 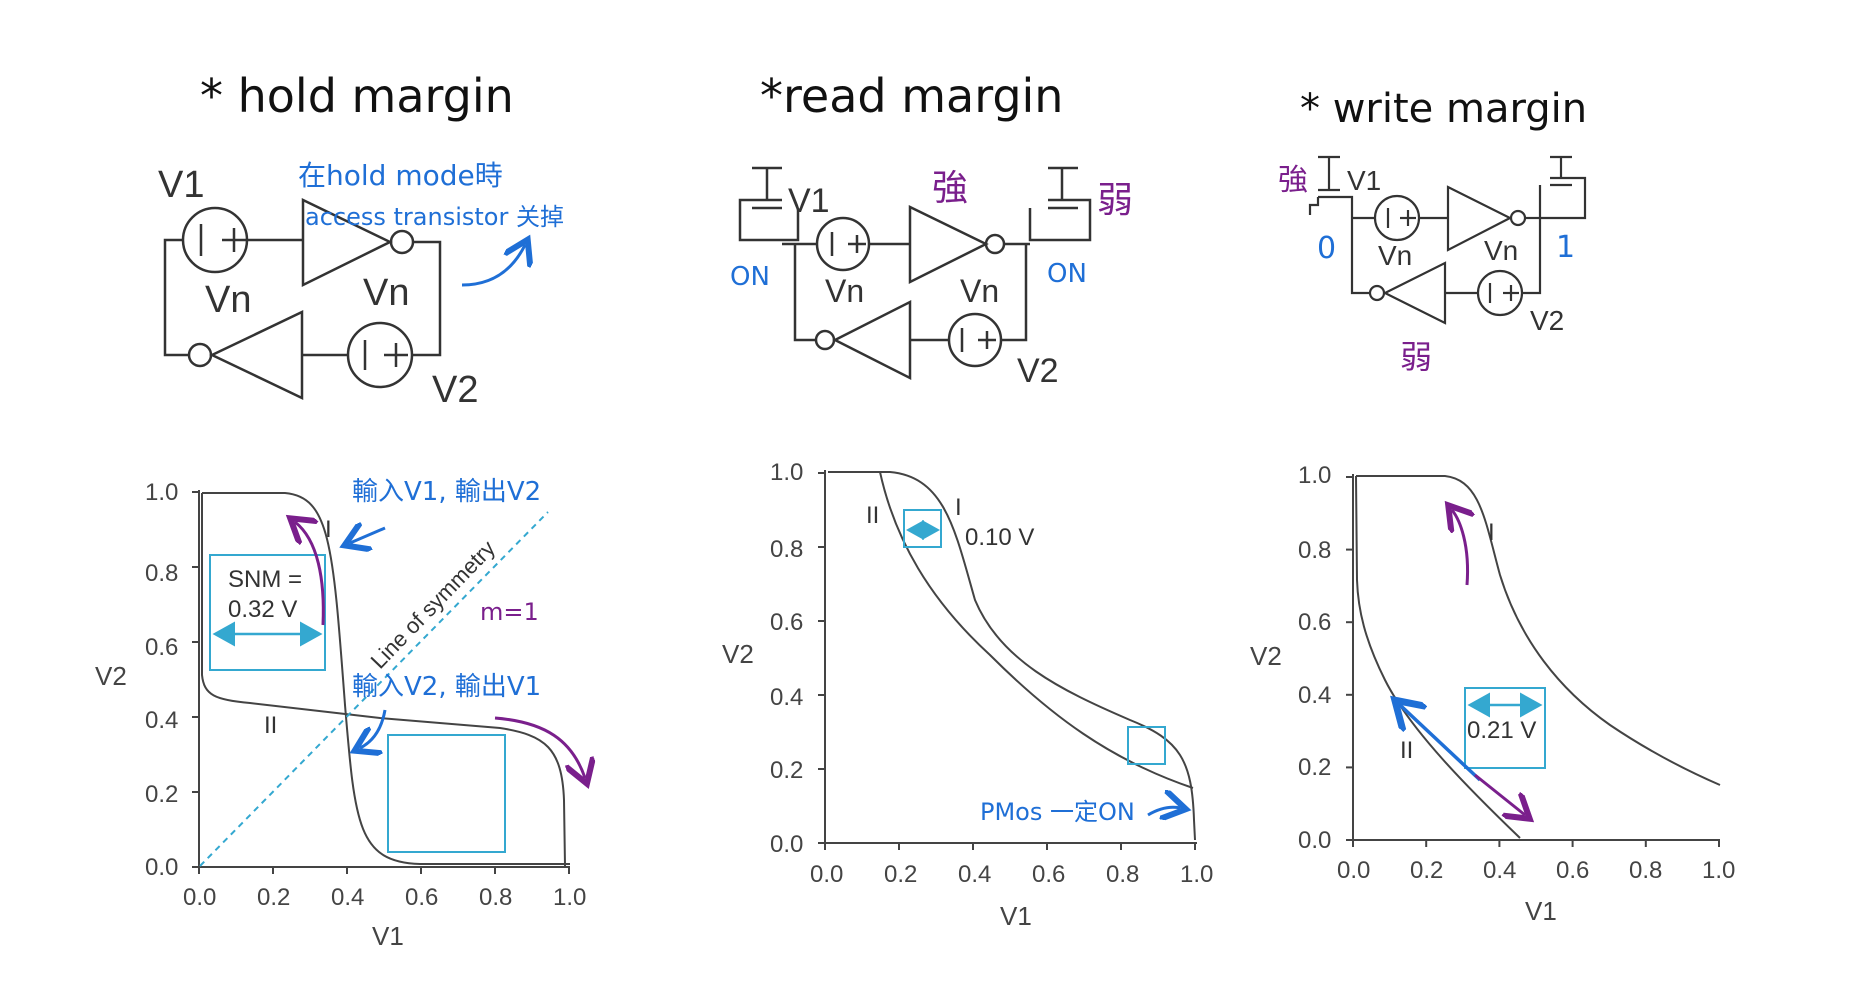 I want to click on read-inverter-bottom, so click(x=872, y=340).